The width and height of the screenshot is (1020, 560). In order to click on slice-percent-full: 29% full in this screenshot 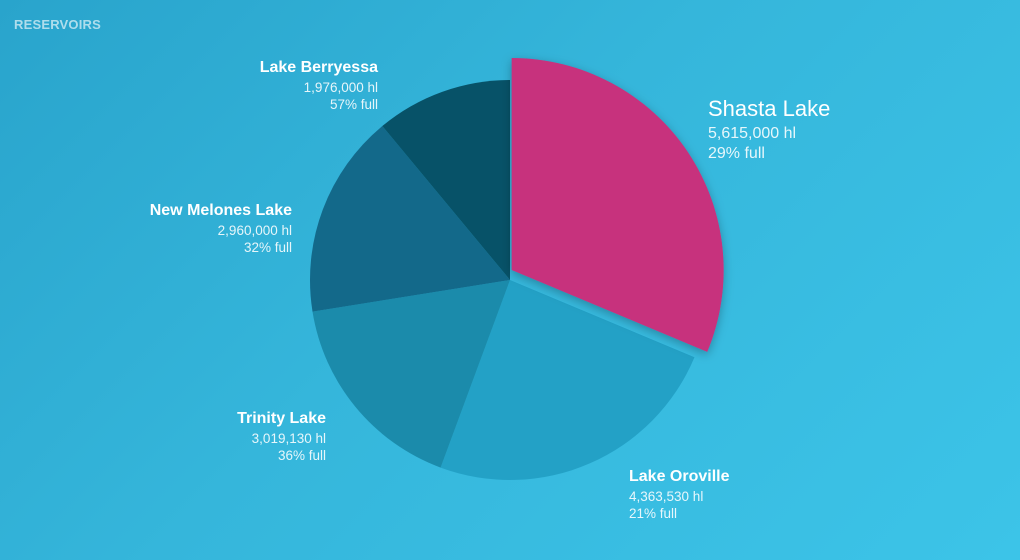, I will do `click(736, 154)`.